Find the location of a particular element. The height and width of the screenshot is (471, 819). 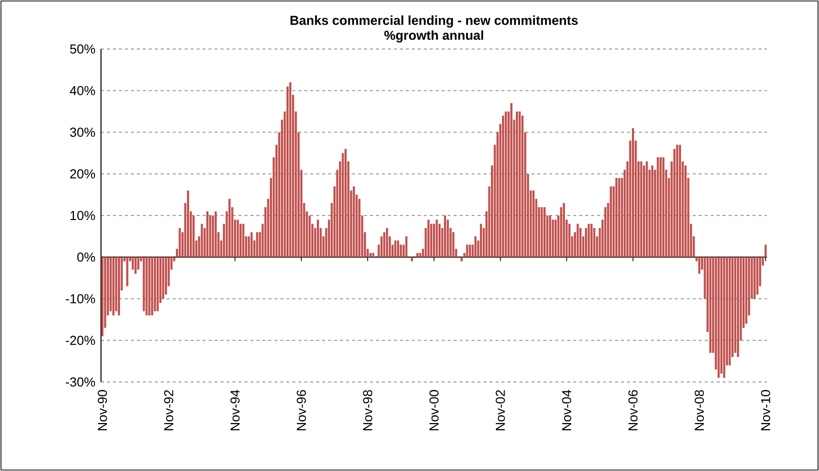

x-tick-label: Nov-98 is located at coordinates (367, 410).